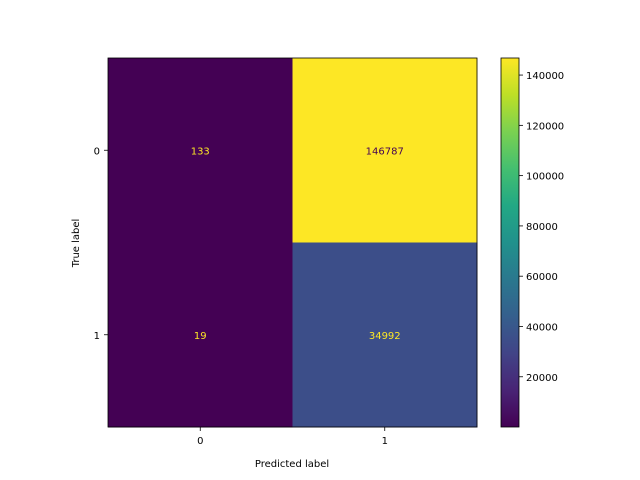 The height and width of the screenshot is (480, 640). I want to click on y-tick-label-0: 0, so click(97, 151).